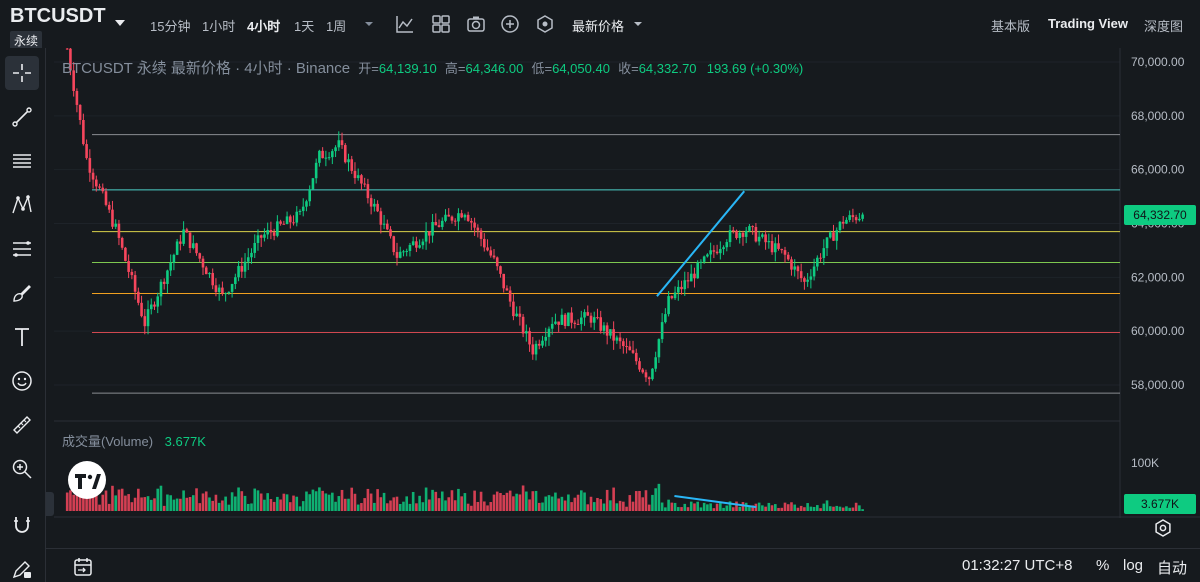 The width and height of the screenshot is (1200, 582). What do you see at coordinates (304, 26) in the screenshot?
I see `interval-1d: 1天` at bounding box center [304, 26].